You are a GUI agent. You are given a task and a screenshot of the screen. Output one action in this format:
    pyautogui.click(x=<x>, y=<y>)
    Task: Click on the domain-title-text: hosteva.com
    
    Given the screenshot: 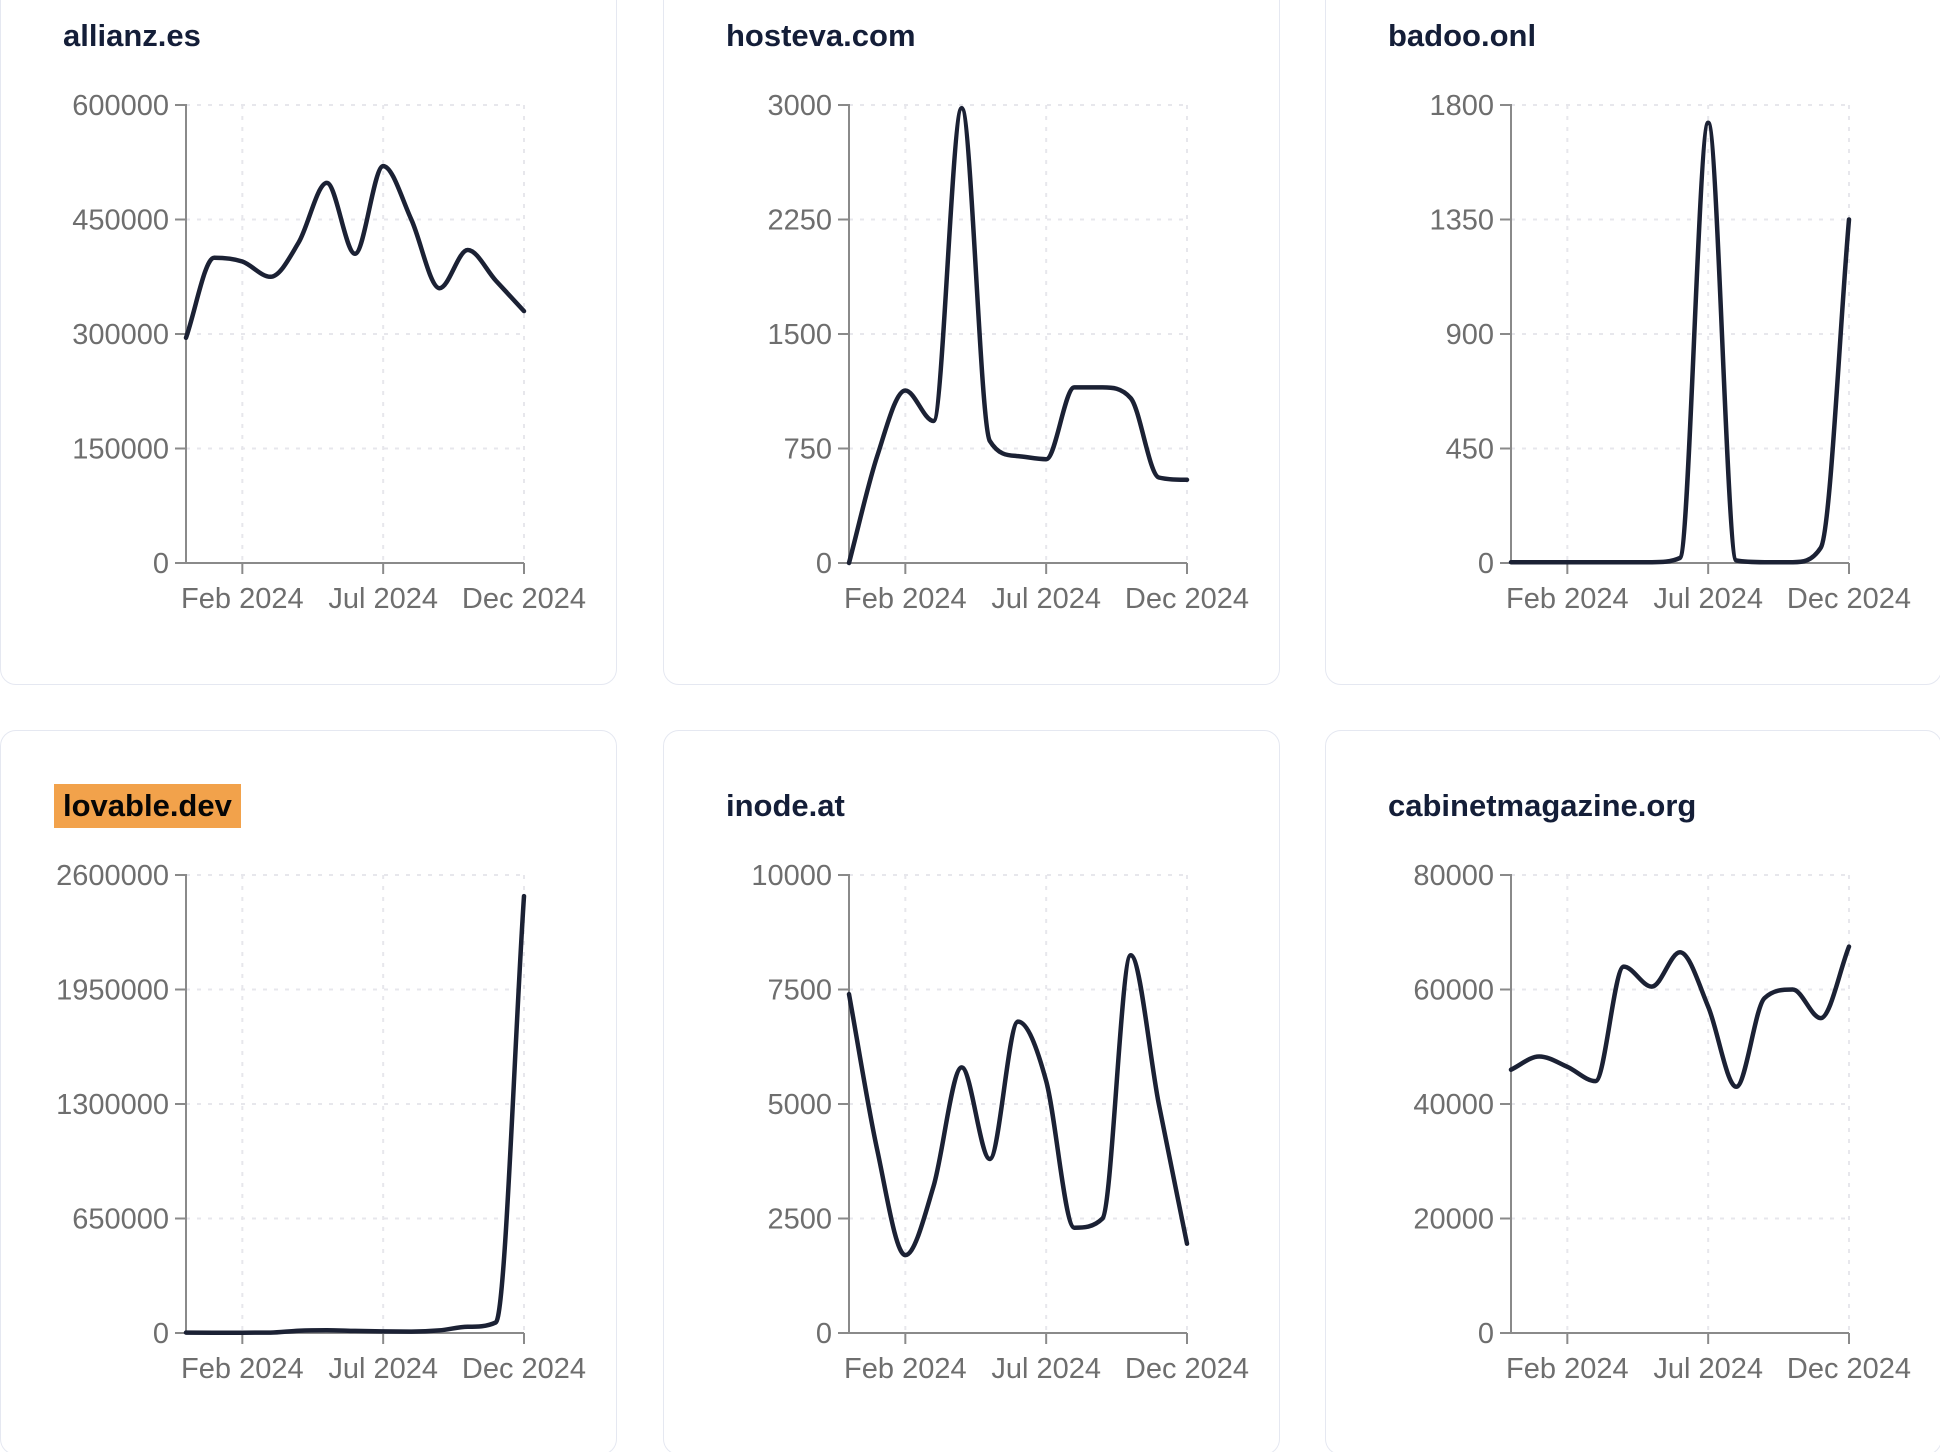 What is the action you would take?
    pyautogui.click(x=821, y=35)
    